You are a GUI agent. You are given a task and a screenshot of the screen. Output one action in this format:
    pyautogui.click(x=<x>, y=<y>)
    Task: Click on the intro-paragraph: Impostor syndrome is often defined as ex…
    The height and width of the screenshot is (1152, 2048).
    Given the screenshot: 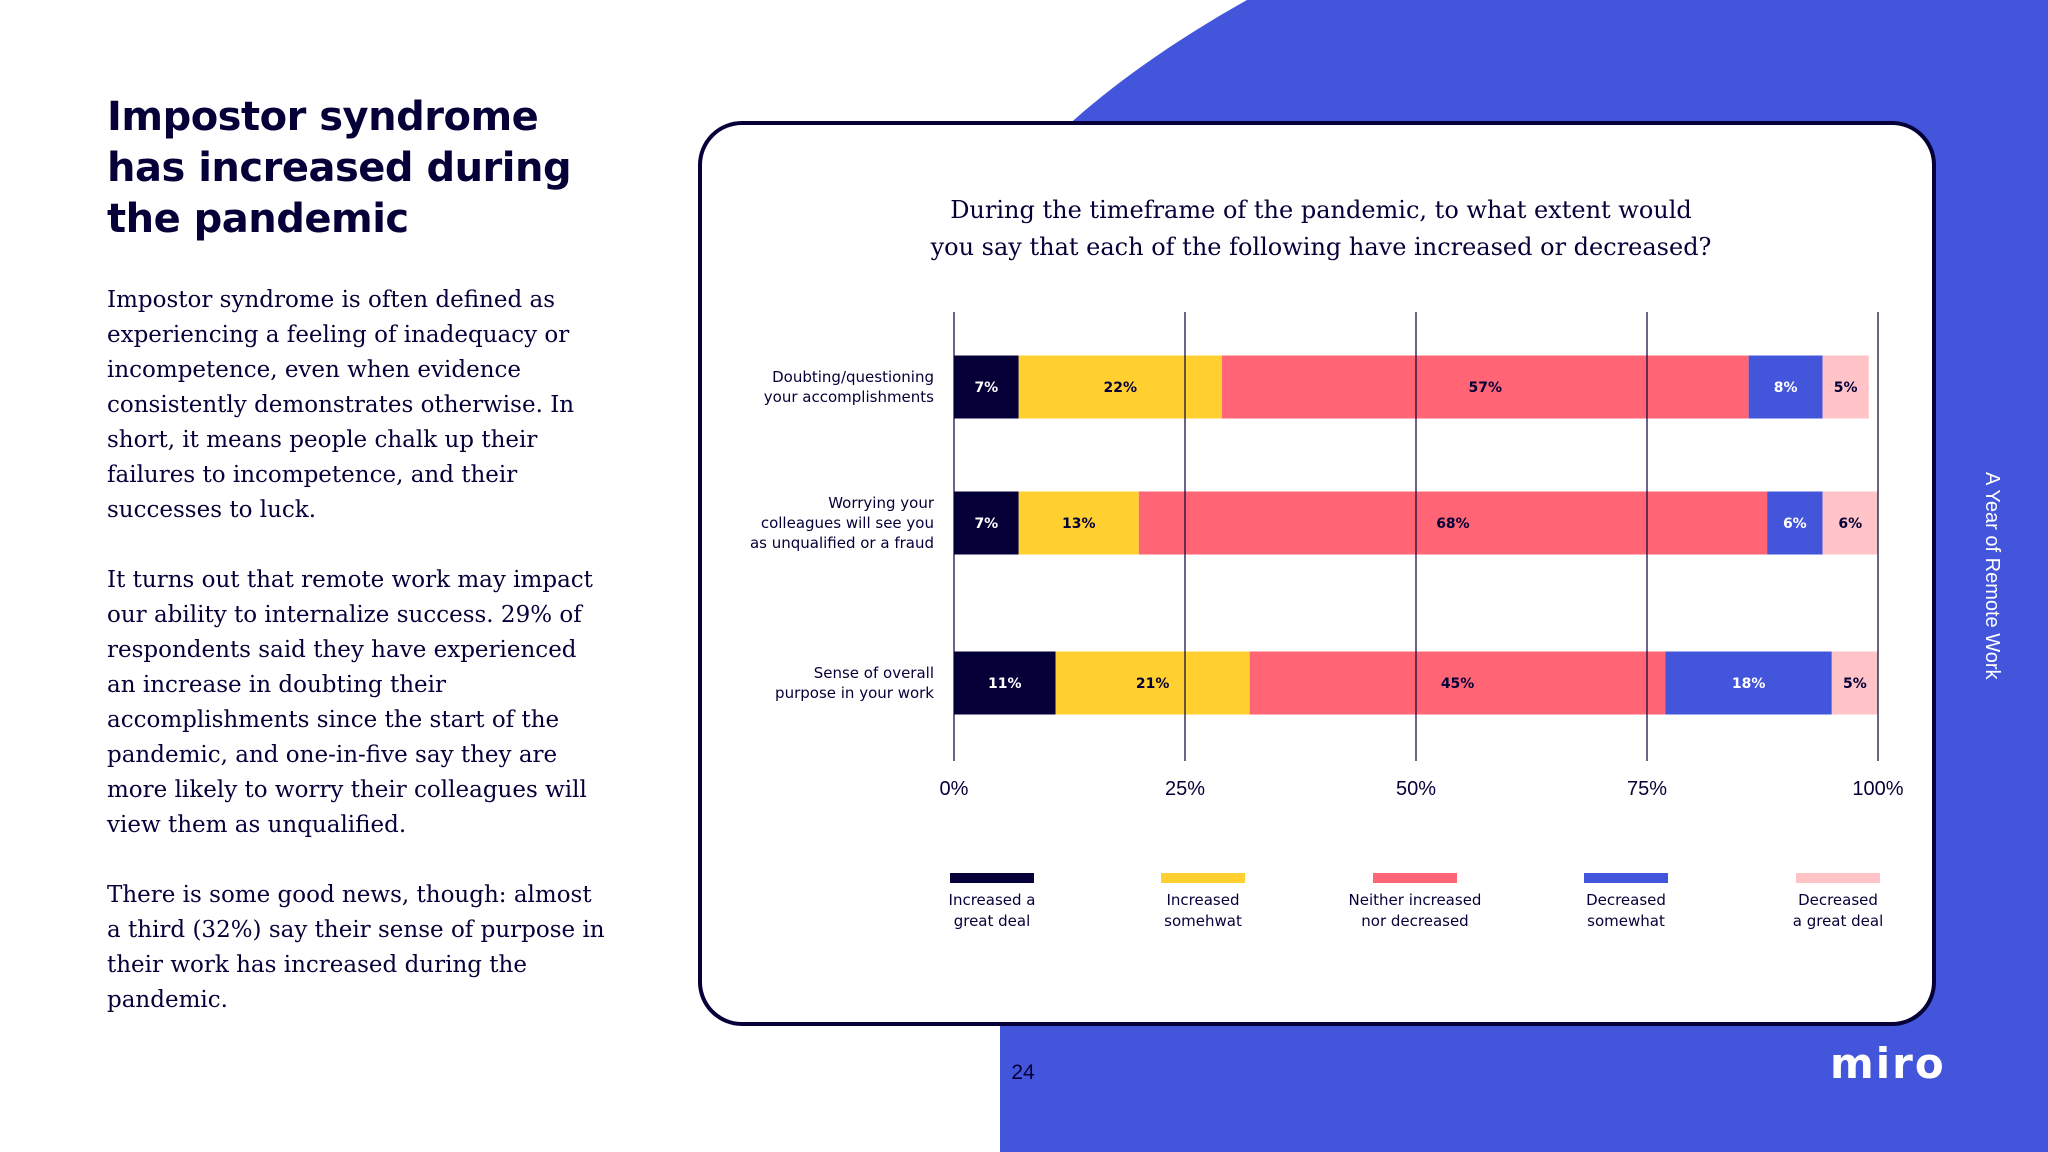 What is the action you would take?
    pyautogui.click(x=341, y=405)
    